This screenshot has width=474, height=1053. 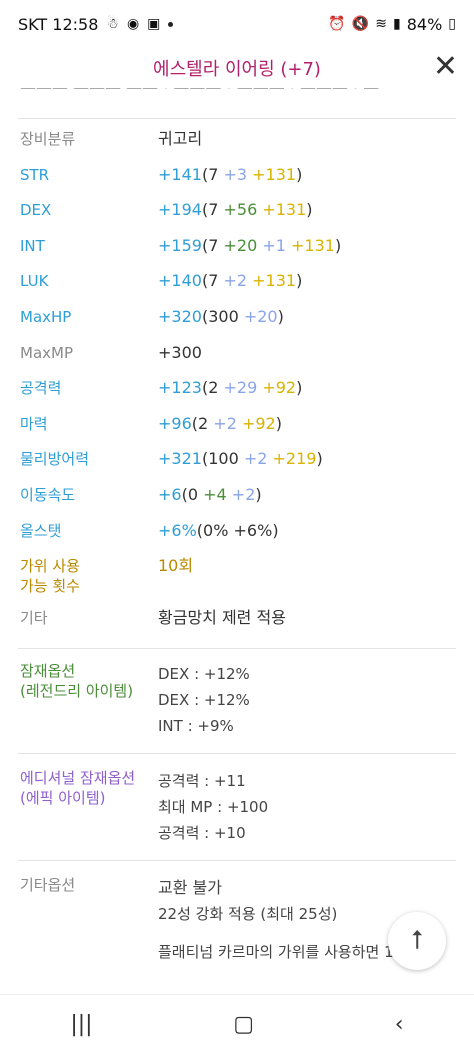 What do you see at coordinates (196, 725) in the screenshot?
I see `potential-line: INT : +9%` at bounding box center [196, 725].